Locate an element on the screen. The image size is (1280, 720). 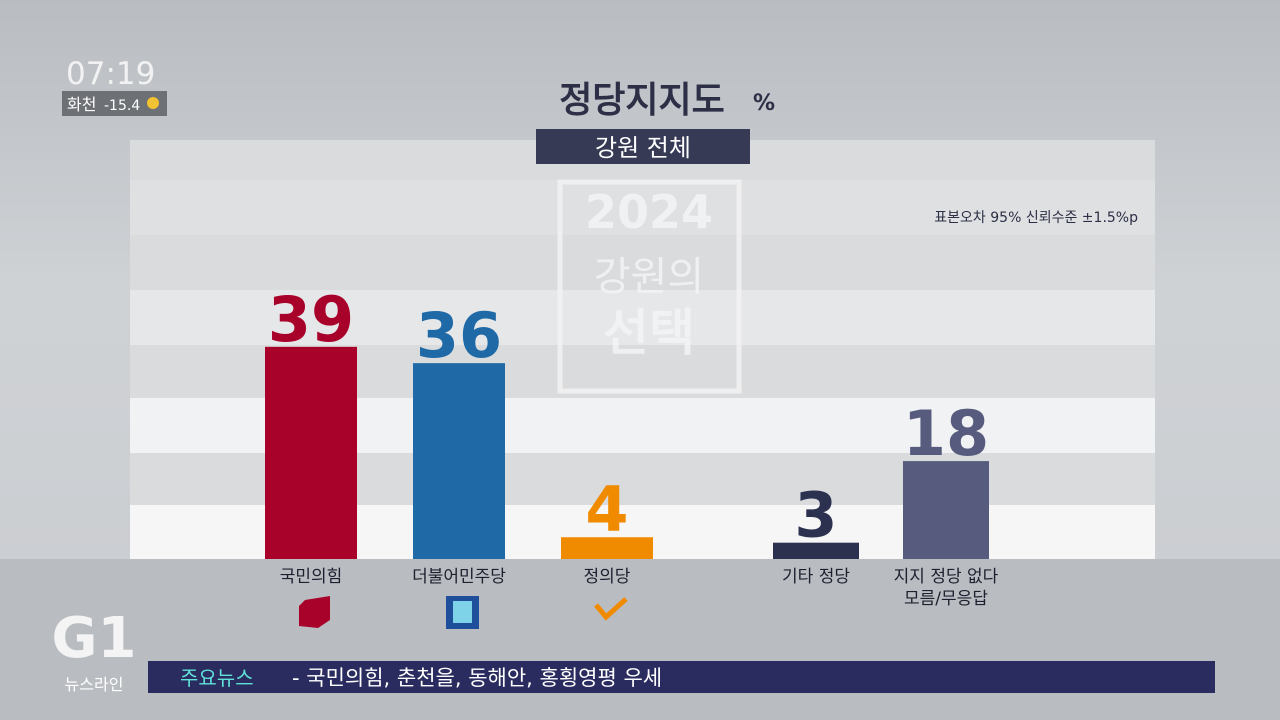
value-label: 39 is located at coordinates (311, 319).